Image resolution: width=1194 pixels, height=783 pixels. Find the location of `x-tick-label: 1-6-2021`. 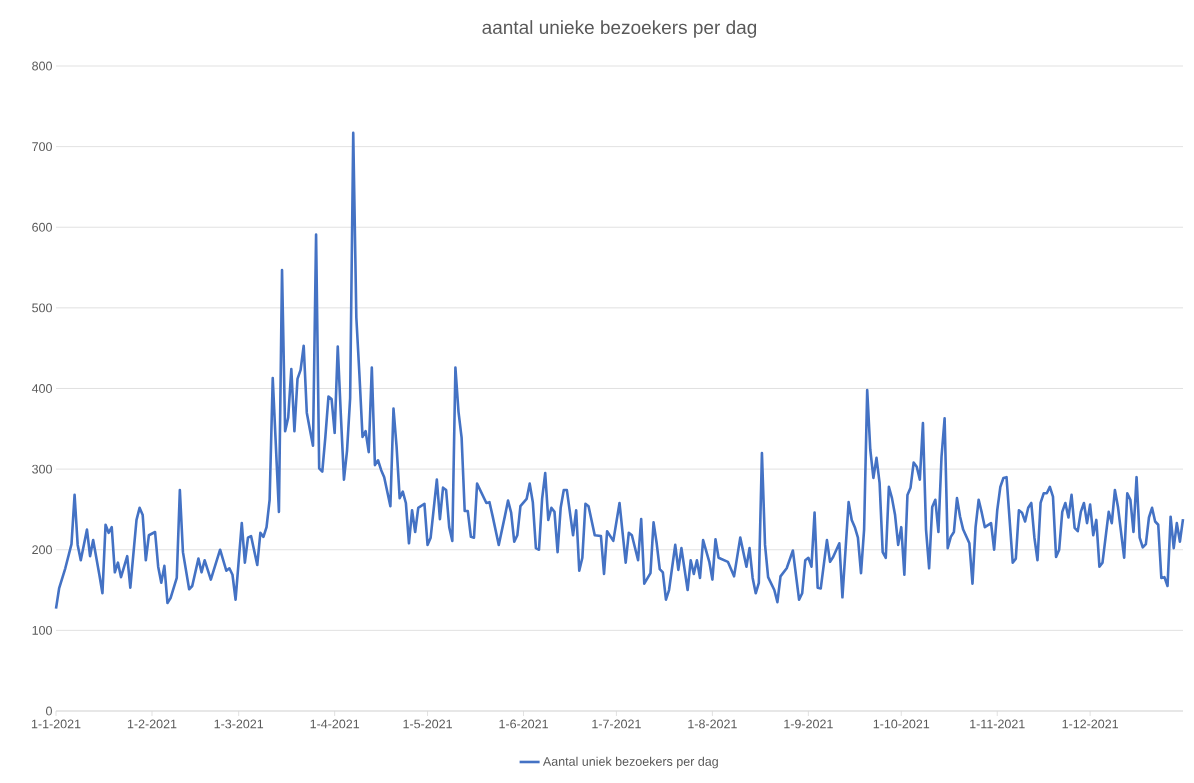

x-tick-label: 1-6-2021 is located at coordinates (523, 724).